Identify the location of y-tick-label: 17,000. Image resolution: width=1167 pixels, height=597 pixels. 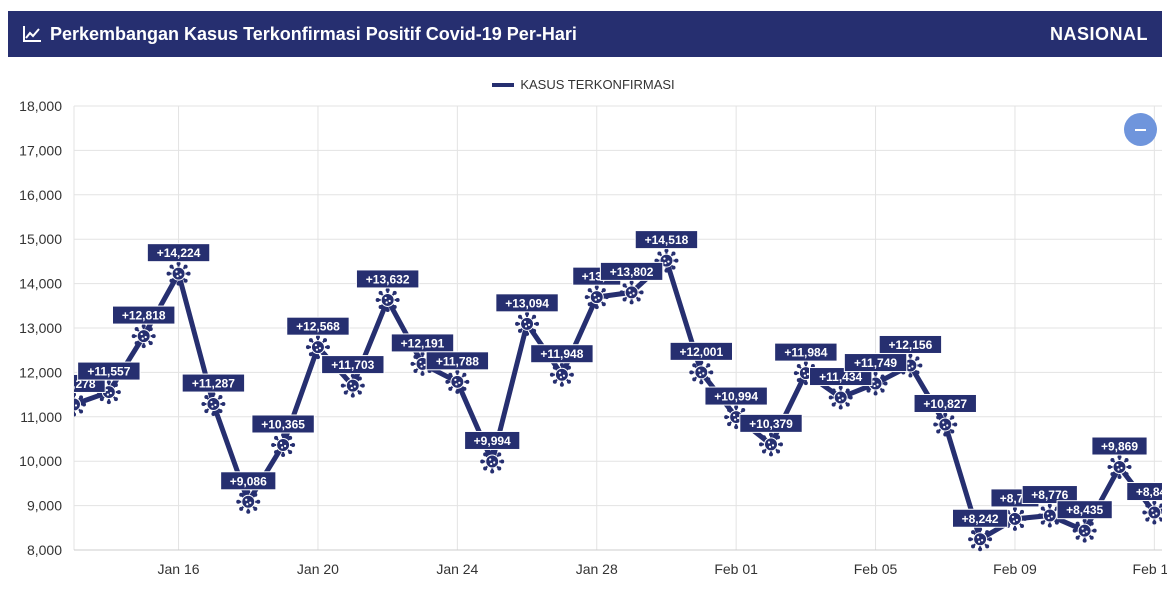
(40, 150).